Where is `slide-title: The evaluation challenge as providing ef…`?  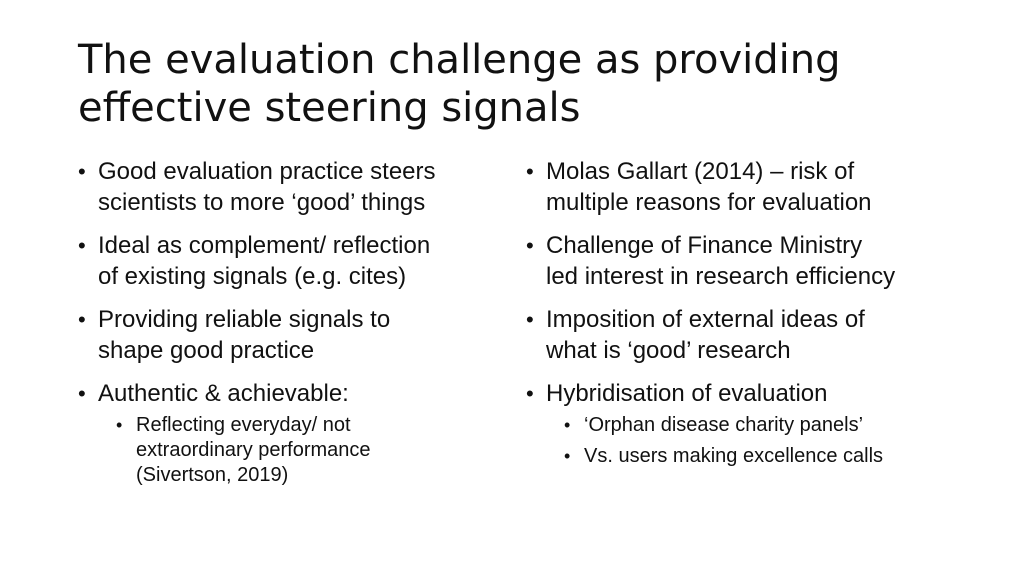
slide-title: The evaluation challenge as providing ef… is located at coordinates (528, 84).